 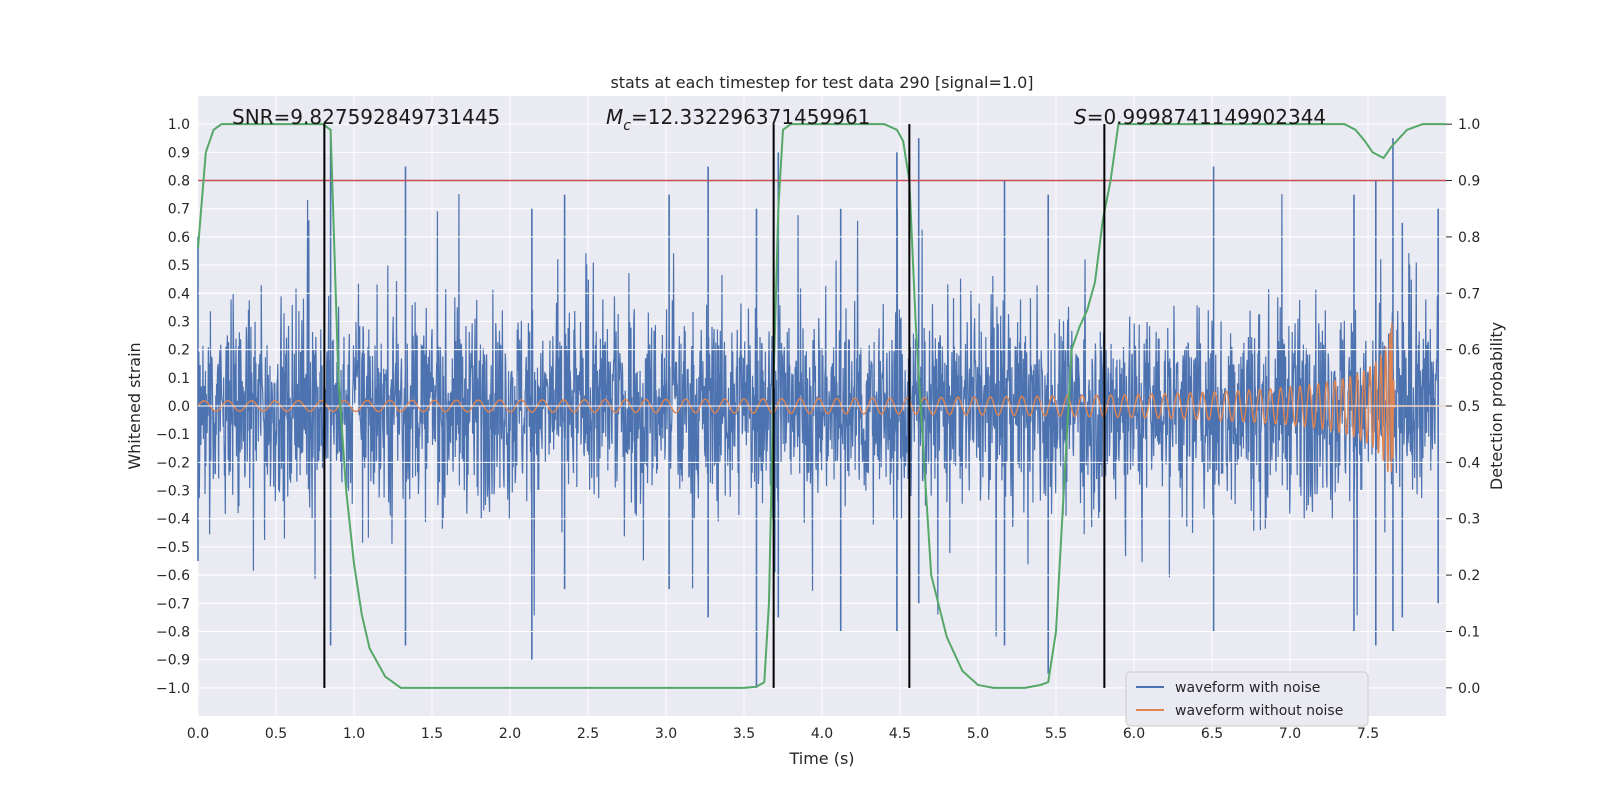 What do you see at coordinates (1469, 520) in the screenshot?
I see `y2-tick-label: 0.3` at bounding box center [1469, 520].